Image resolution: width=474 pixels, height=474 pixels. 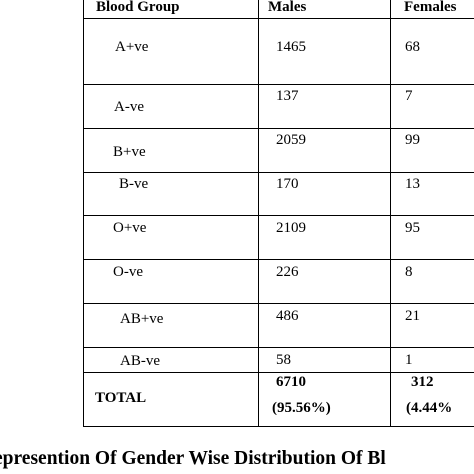 I want to click on total-males: 6710, so click(x=291, y=382).